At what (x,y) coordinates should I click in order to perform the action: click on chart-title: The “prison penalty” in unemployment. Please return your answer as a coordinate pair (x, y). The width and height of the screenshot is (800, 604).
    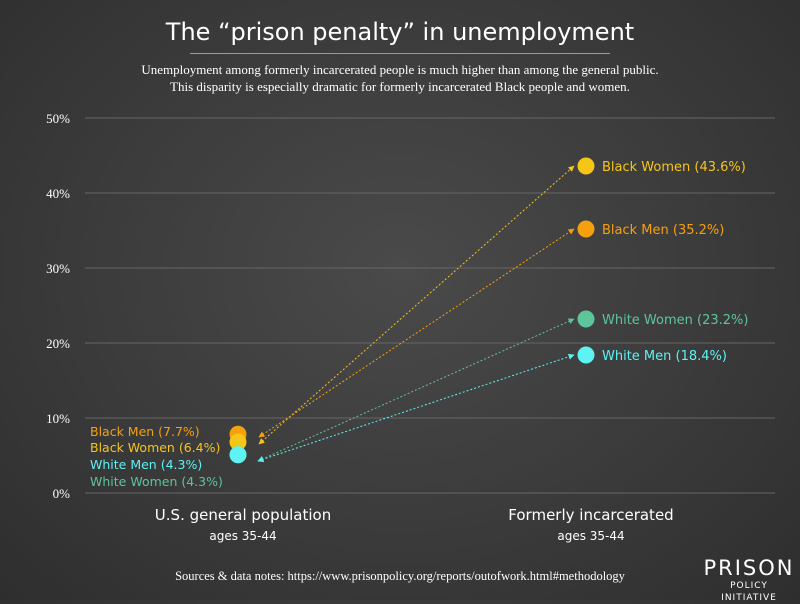
    Looking at the image, I should click on (400, 32).